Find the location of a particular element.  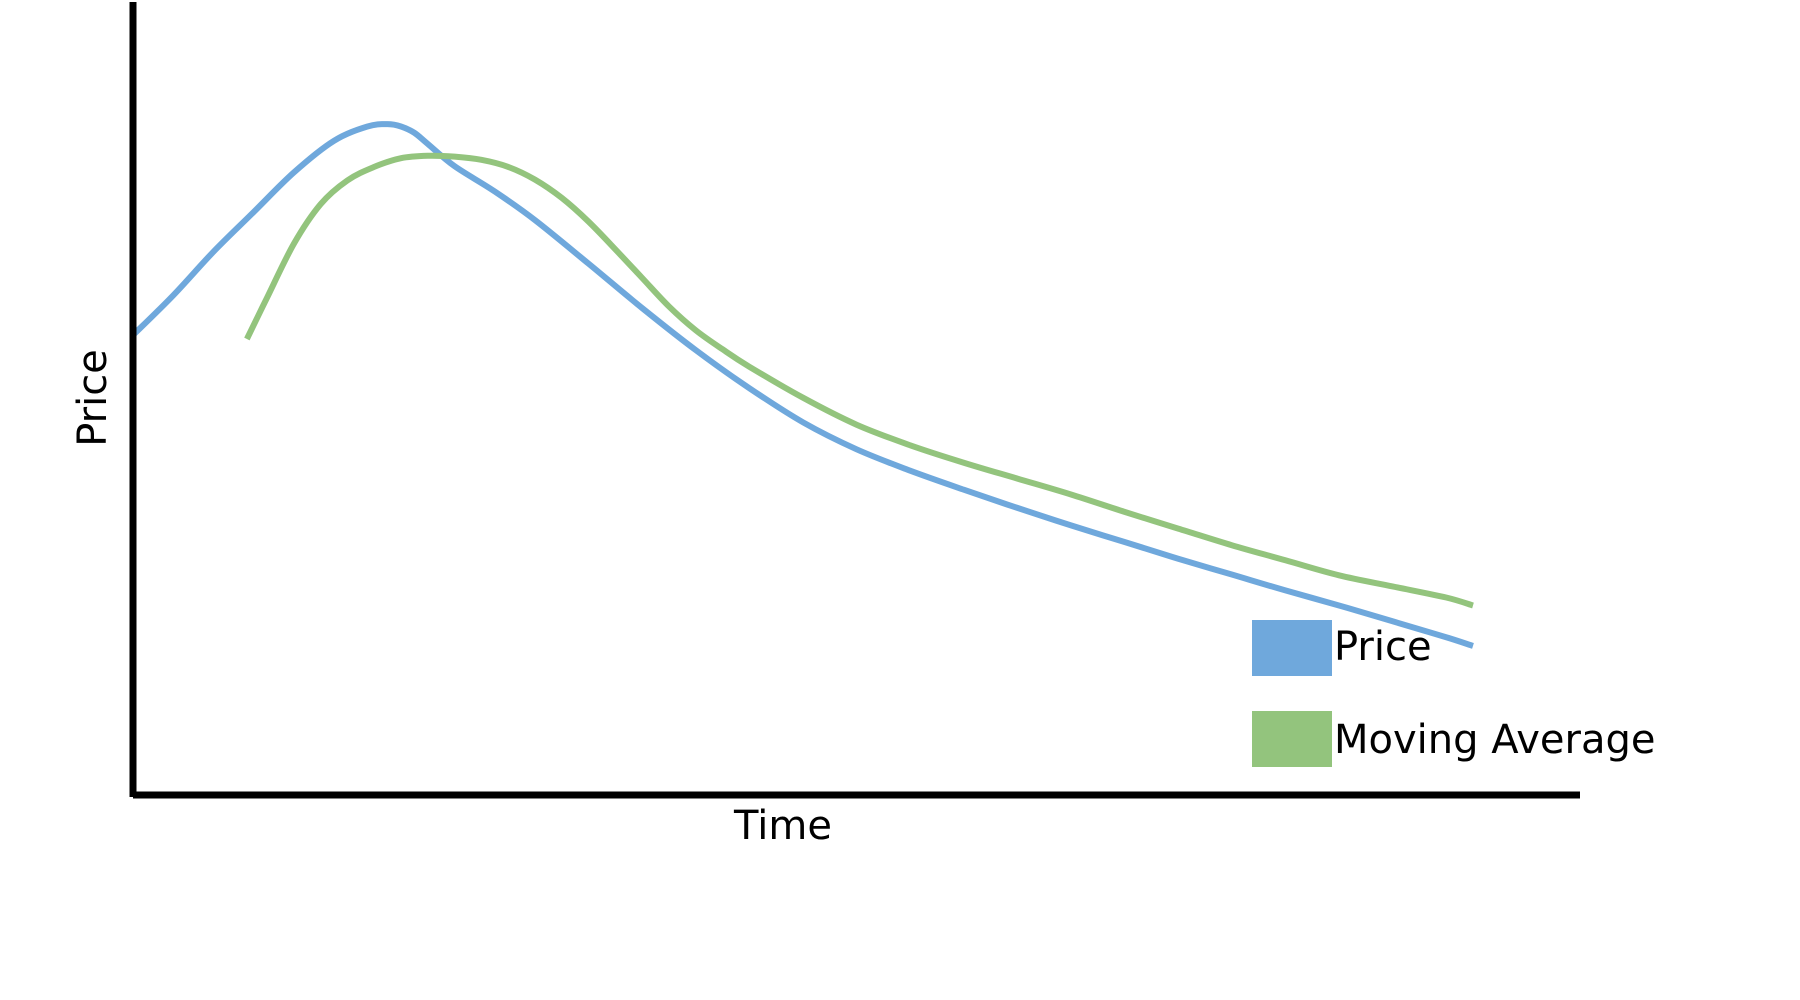

legend: Price Moving Average is located at coordinates (1453, 693).